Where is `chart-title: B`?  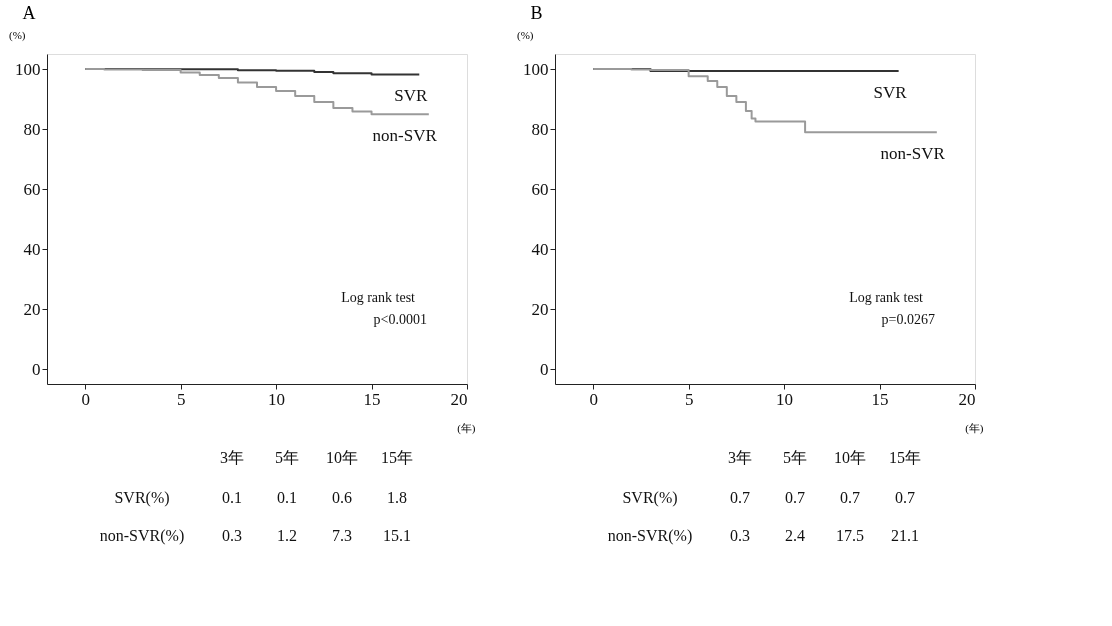
chart-title: B is located at coordinates (536, 13).